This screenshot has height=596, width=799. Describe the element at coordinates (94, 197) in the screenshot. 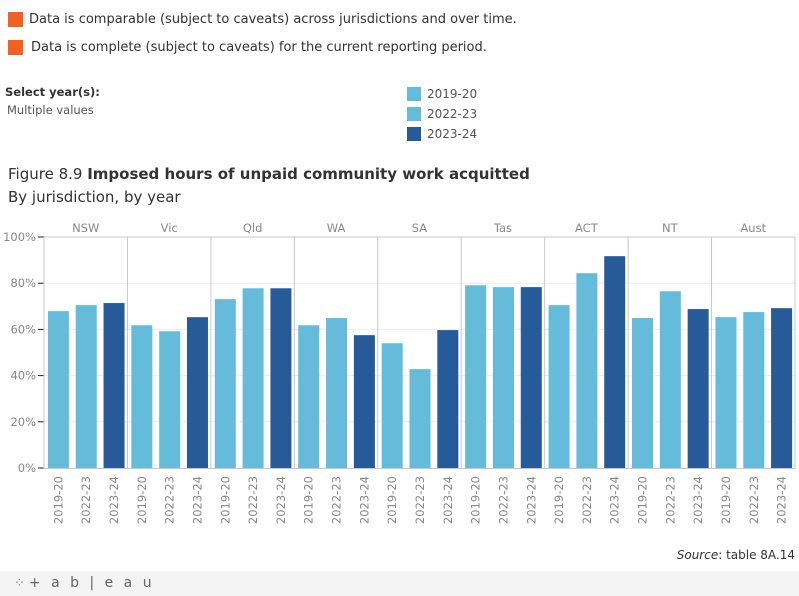

I see `chart-subtitle: By jurisdiction, by year` at that location.